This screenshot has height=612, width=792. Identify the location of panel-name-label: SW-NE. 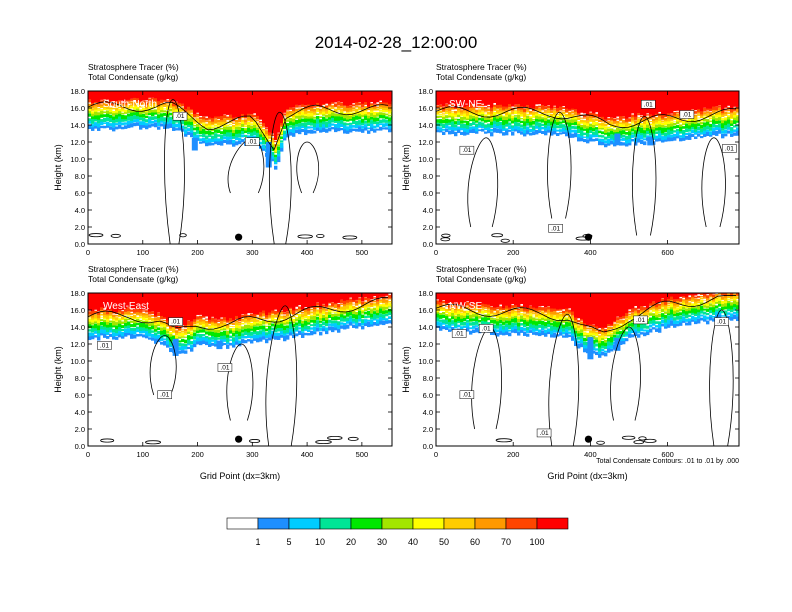
(465, 104).